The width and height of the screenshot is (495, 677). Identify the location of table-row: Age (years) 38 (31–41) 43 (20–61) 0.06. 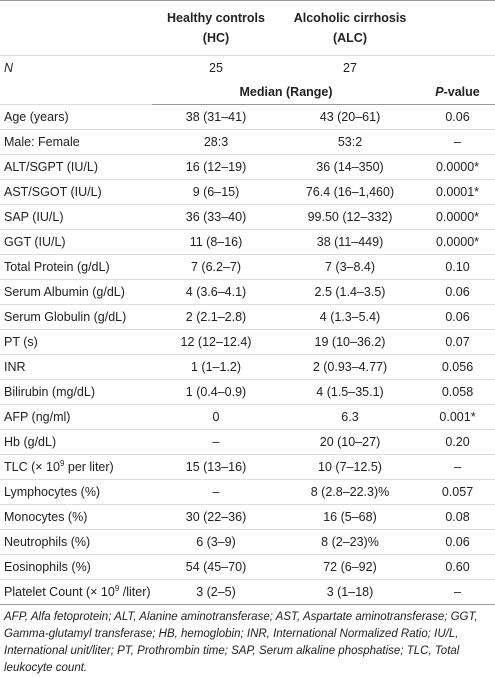
(247, 117).